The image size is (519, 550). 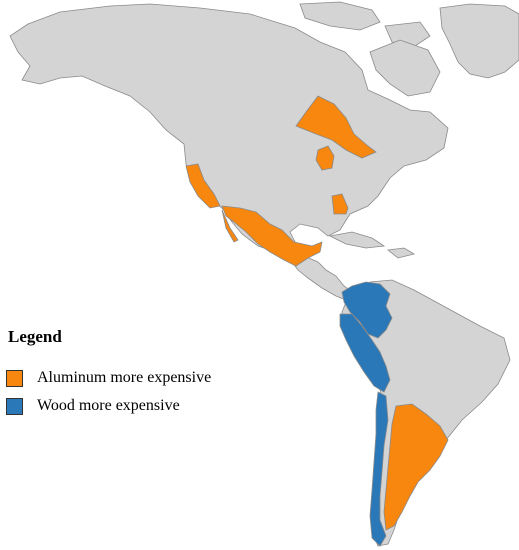 I want to click on hispaniola-shape, so click(x=401, y=253).